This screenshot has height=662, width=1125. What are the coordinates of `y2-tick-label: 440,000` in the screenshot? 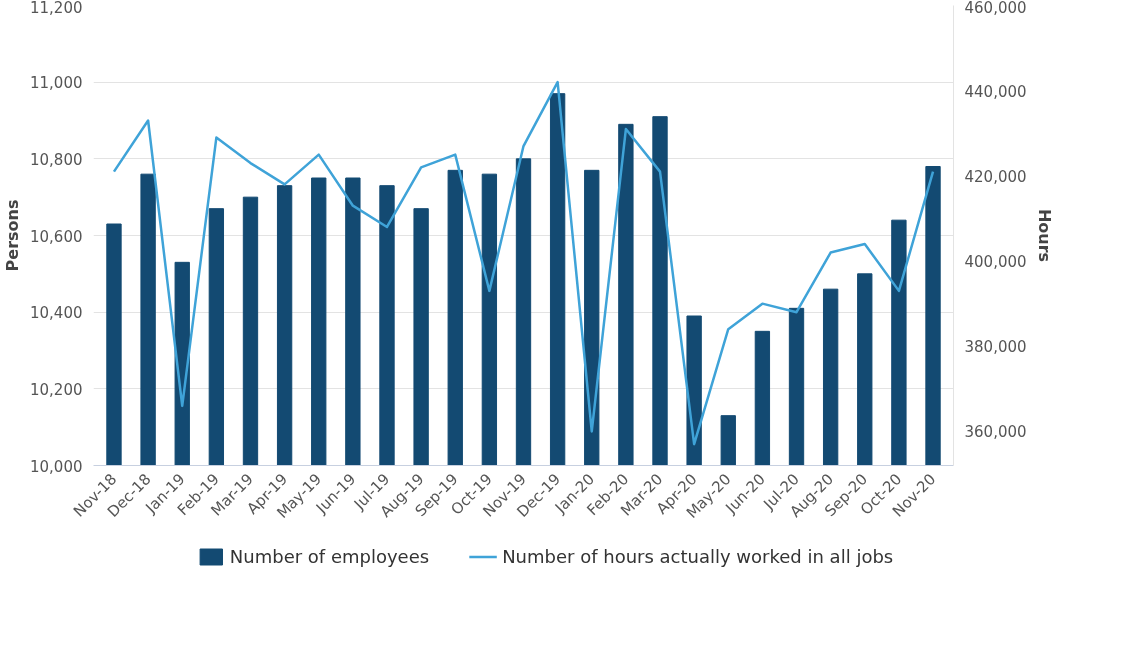 It's located at (995, 91).